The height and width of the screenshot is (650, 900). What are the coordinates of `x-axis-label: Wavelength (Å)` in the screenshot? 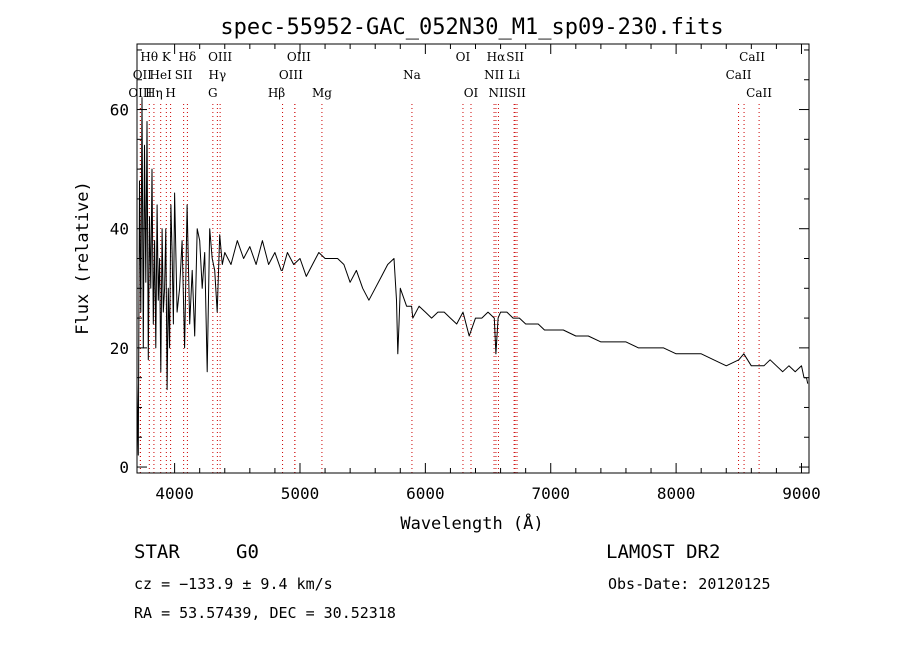 It's located at (471, 523).